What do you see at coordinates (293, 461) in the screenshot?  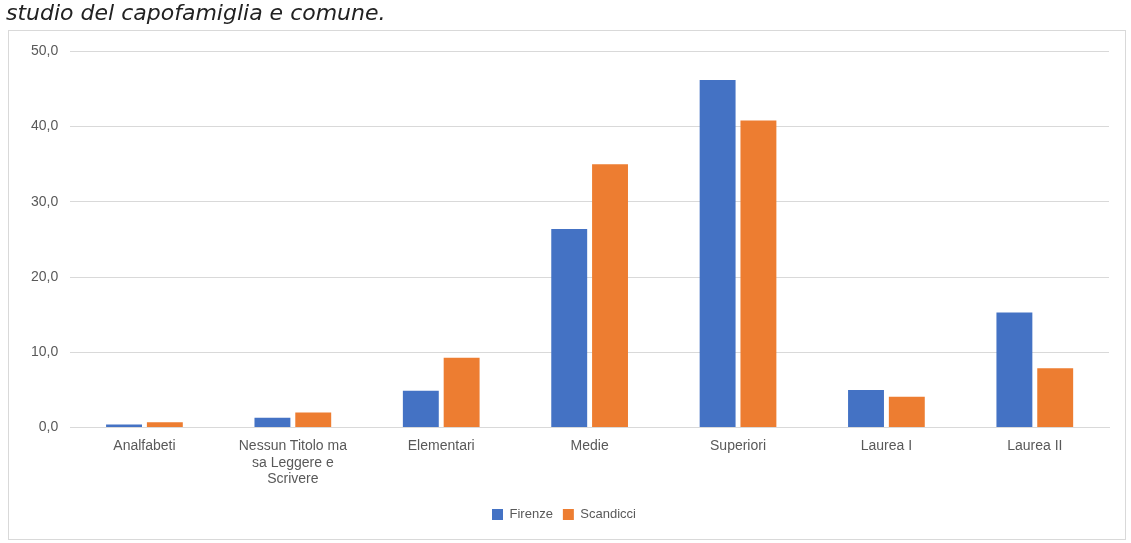 I see `x-tick-label: Nessun Titolo ma sa Leggere e Scrivere` at bounding box center [293, 461].